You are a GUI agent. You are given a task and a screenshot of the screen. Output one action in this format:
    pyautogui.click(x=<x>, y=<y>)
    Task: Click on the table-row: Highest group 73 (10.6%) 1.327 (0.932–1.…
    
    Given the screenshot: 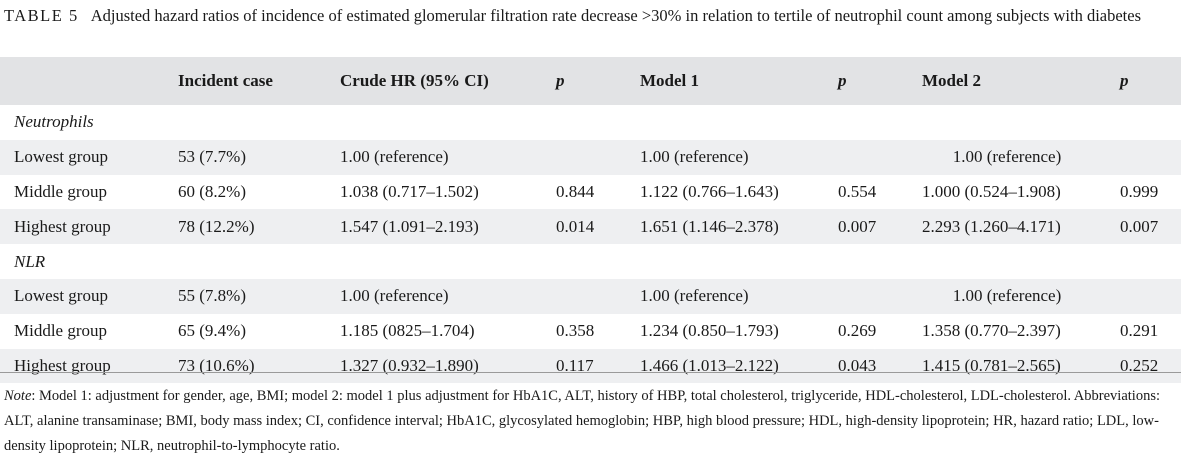 What is the action you would take?
    pyautogui.click(x=590, y=366)
    